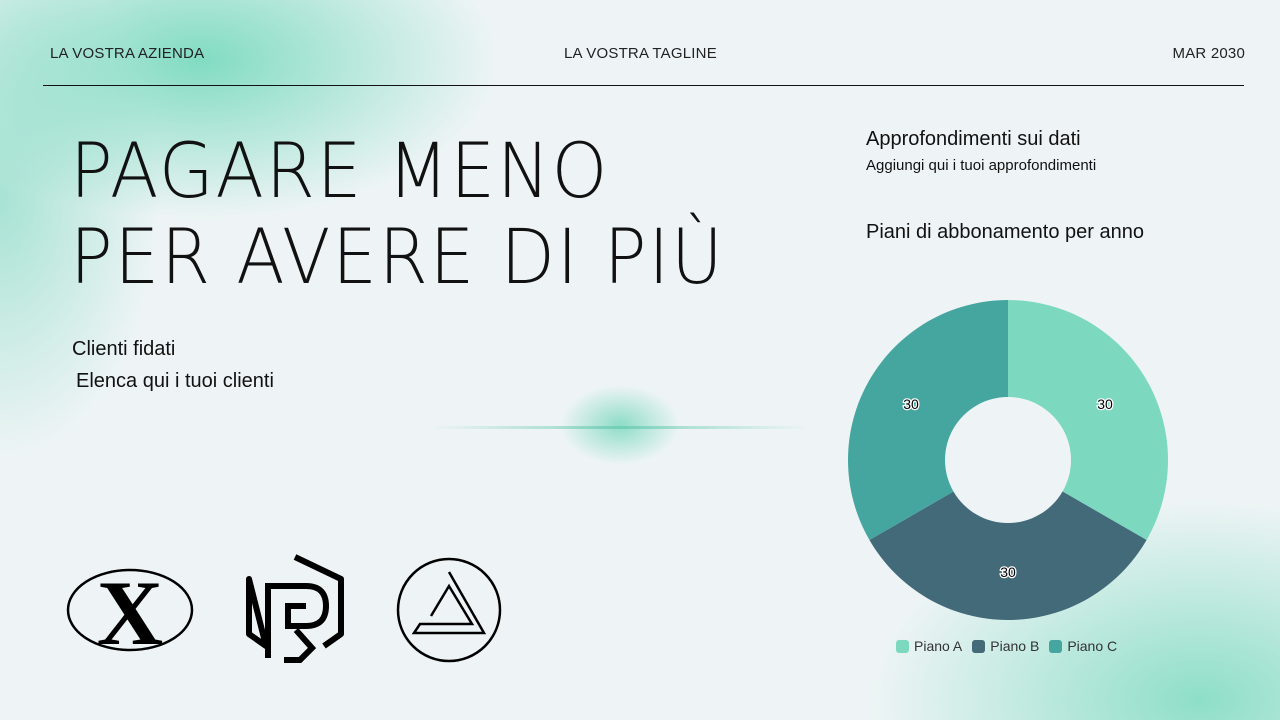  I want to click on legend-item-piano-c: Piano C, so click(1083, 646).